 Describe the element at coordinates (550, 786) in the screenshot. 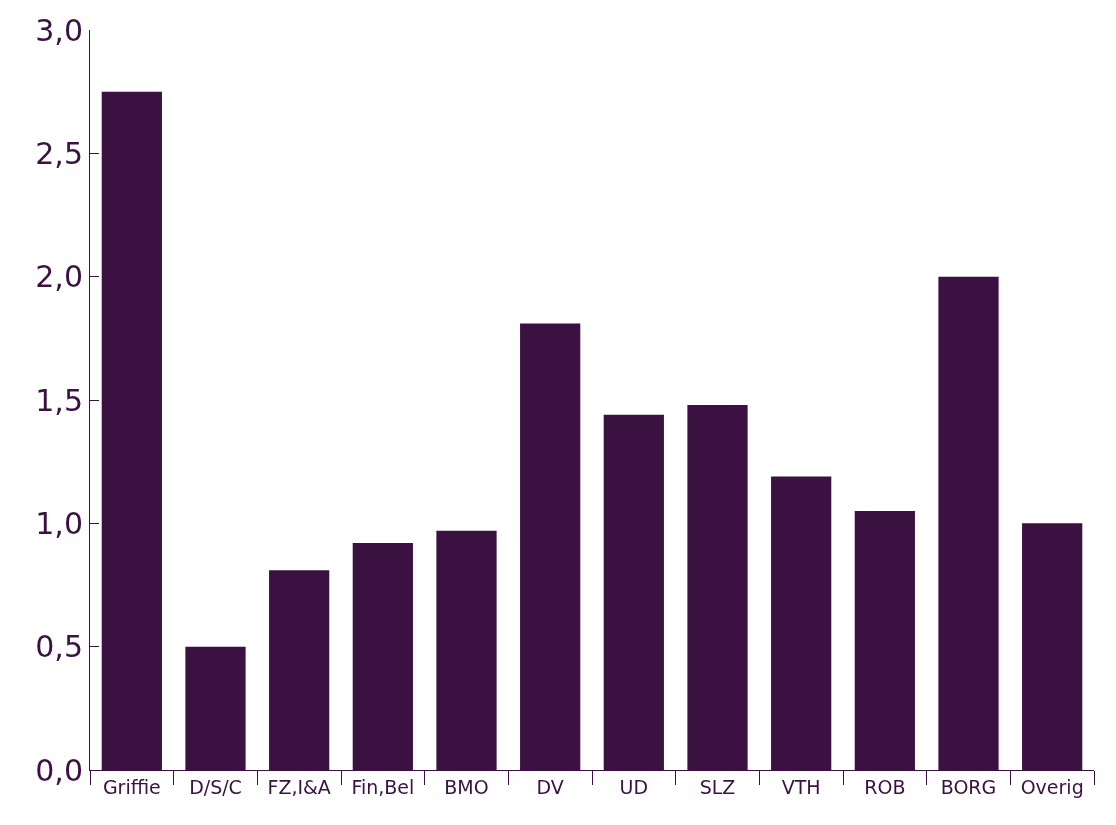

I see `x-tick-label: DV` at that location.